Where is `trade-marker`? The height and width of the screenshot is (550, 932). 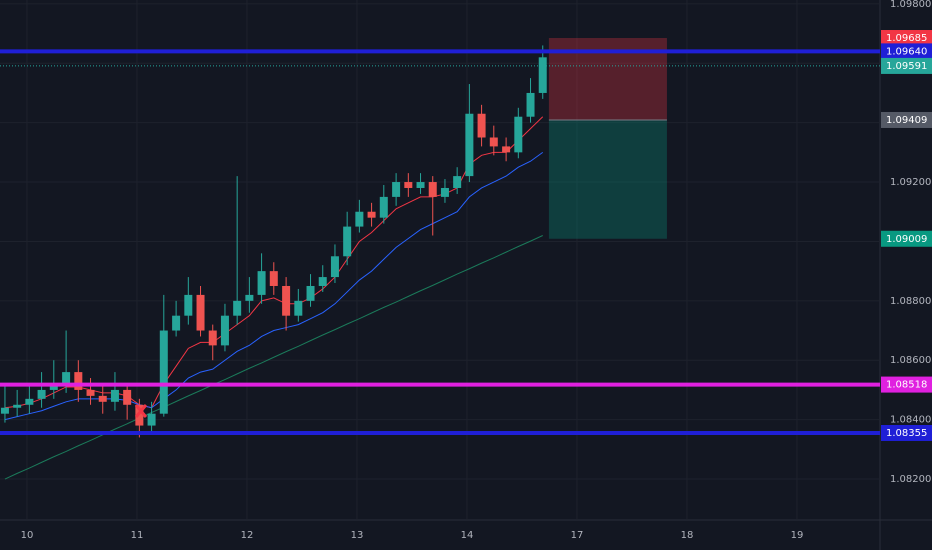 trade-marker is located at coordinates (141, 411).